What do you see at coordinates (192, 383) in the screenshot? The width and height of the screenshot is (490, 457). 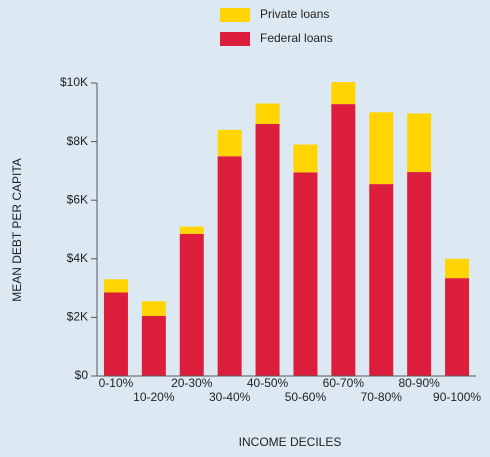 I see `x-tick-label: 20-30%` at bounding box center [192, 383].